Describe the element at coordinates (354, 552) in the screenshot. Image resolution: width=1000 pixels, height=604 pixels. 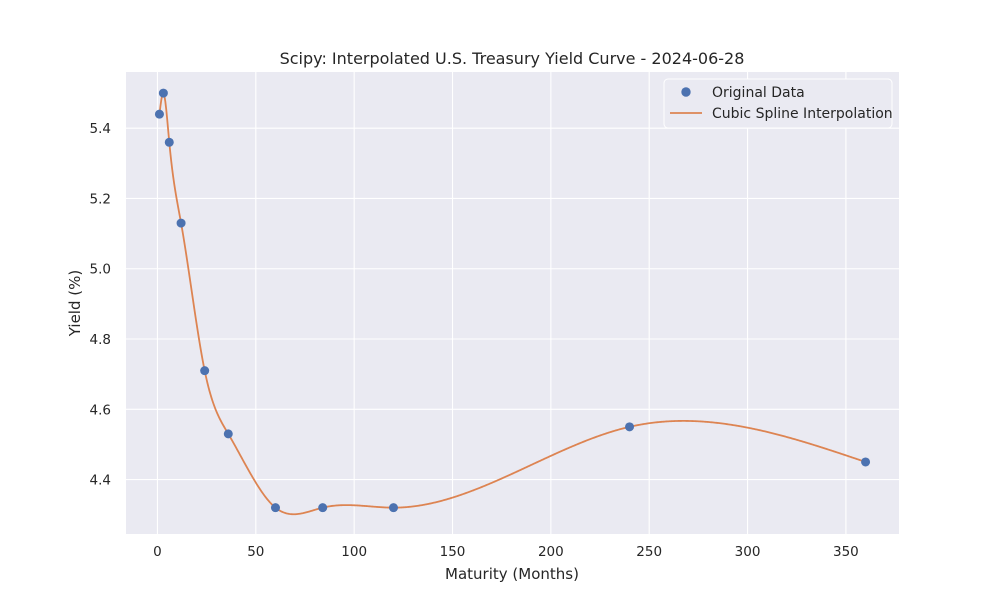
I see `x-tick-label: 100` at that location.